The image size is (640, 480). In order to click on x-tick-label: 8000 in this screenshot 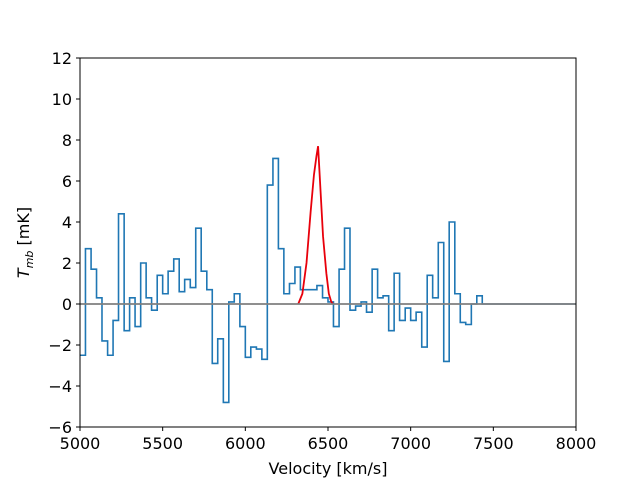, I will do `click(576, 443)`.